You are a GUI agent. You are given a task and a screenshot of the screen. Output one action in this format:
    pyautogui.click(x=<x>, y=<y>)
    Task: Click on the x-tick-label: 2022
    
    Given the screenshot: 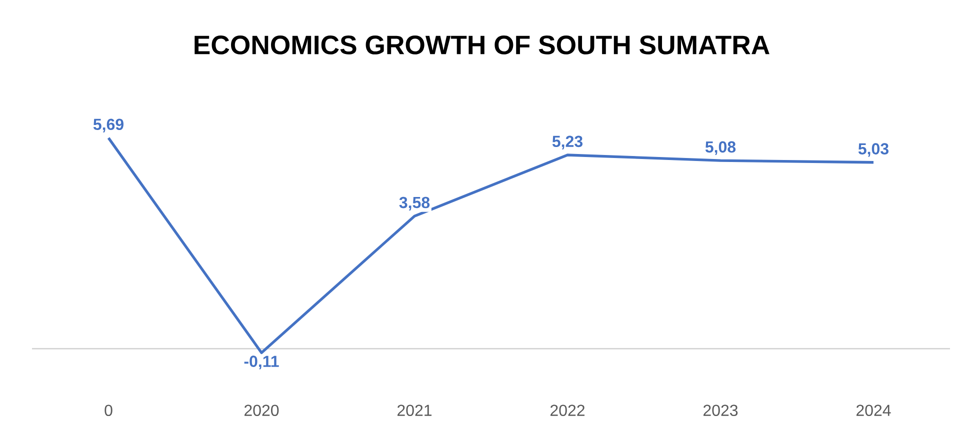 What is the action you would take?
    pyautogui.click(x=567, y=410)
    